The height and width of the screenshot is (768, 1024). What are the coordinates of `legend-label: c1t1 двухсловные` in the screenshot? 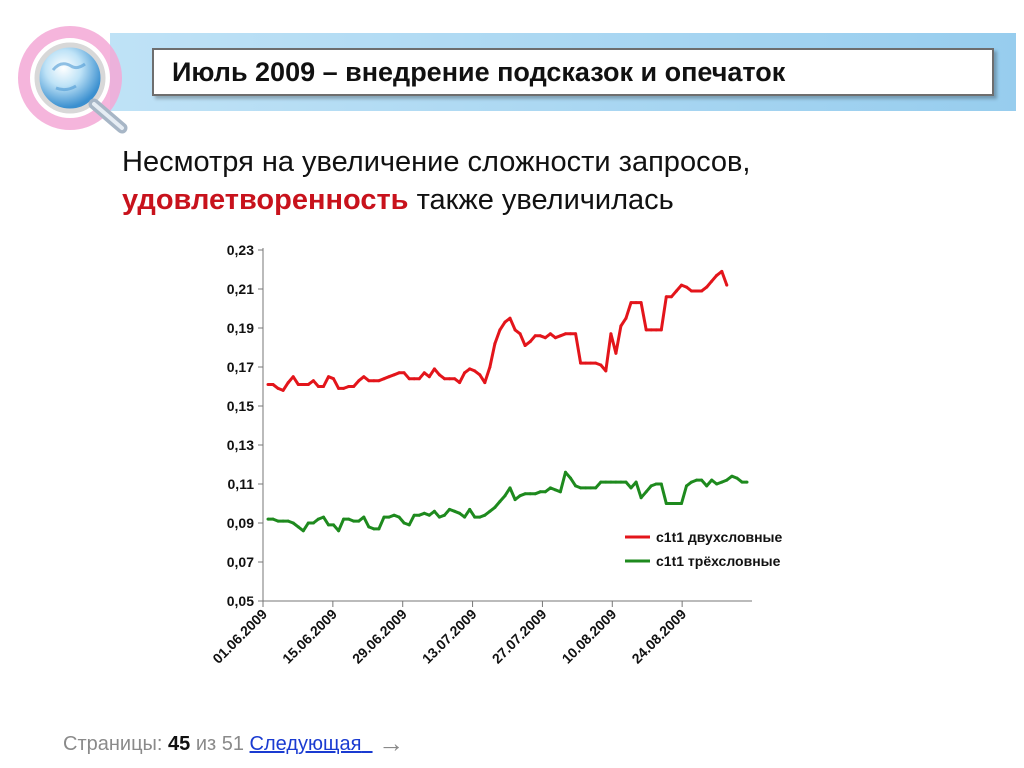 It's located at (719, 537).